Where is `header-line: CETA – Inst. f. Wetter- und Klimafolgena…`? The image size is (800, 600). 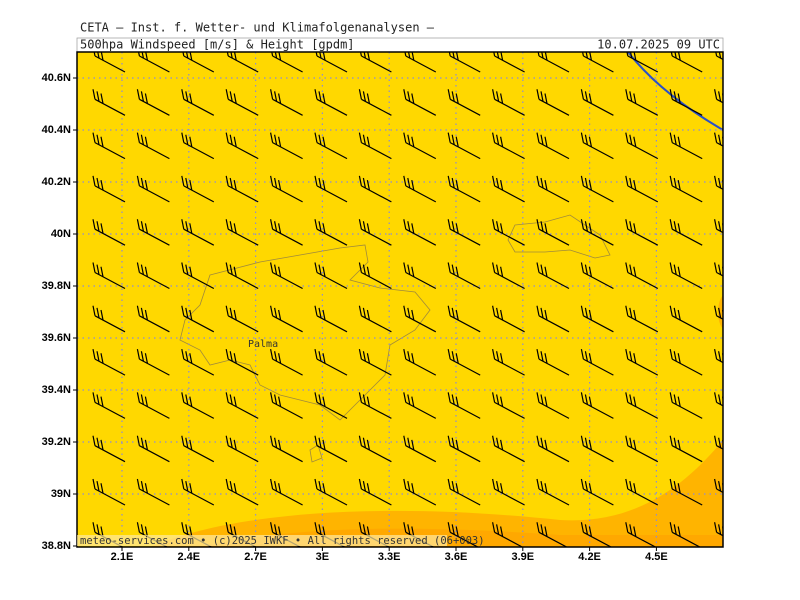
header-line: CETA – Inst. f. Wetter- und Klimafolgena… is located at coordinates (257, 28).